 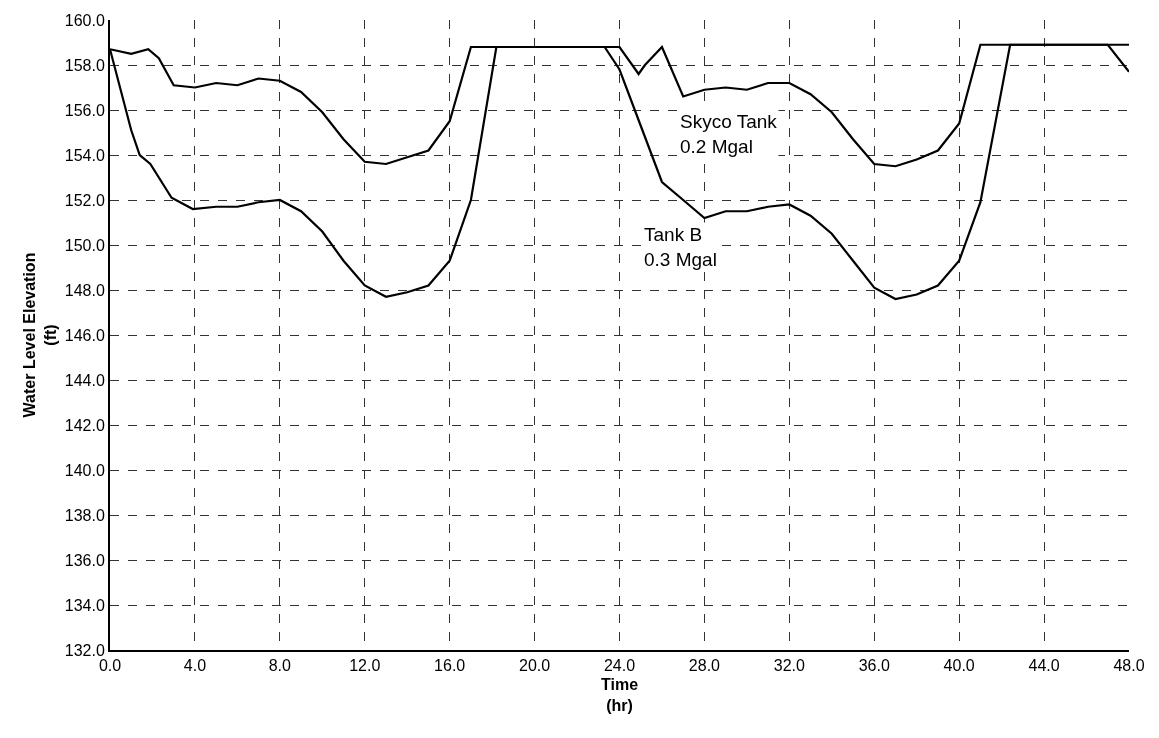 I want to click on y-tick-label: 134.0, so click(x=84, y=605).